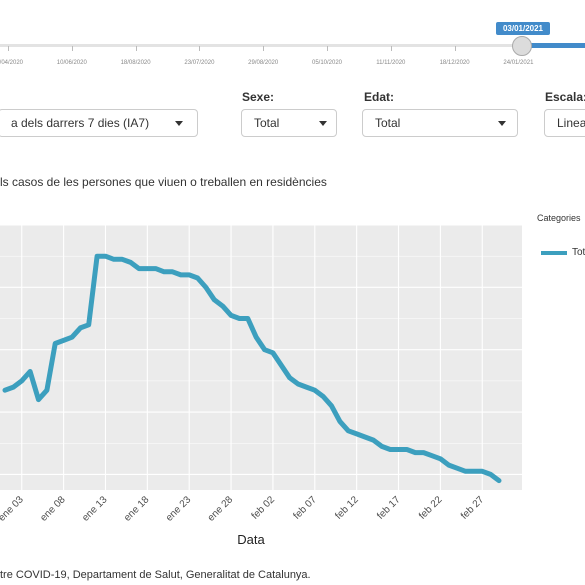 The height and width of the screenshot is (585, 585). What do you see at coordinates (80, 123) in the screenshot?
I see `indicator-select-value: a dels darrers 7 dies (IA7)` at bounding box center [80, 123].